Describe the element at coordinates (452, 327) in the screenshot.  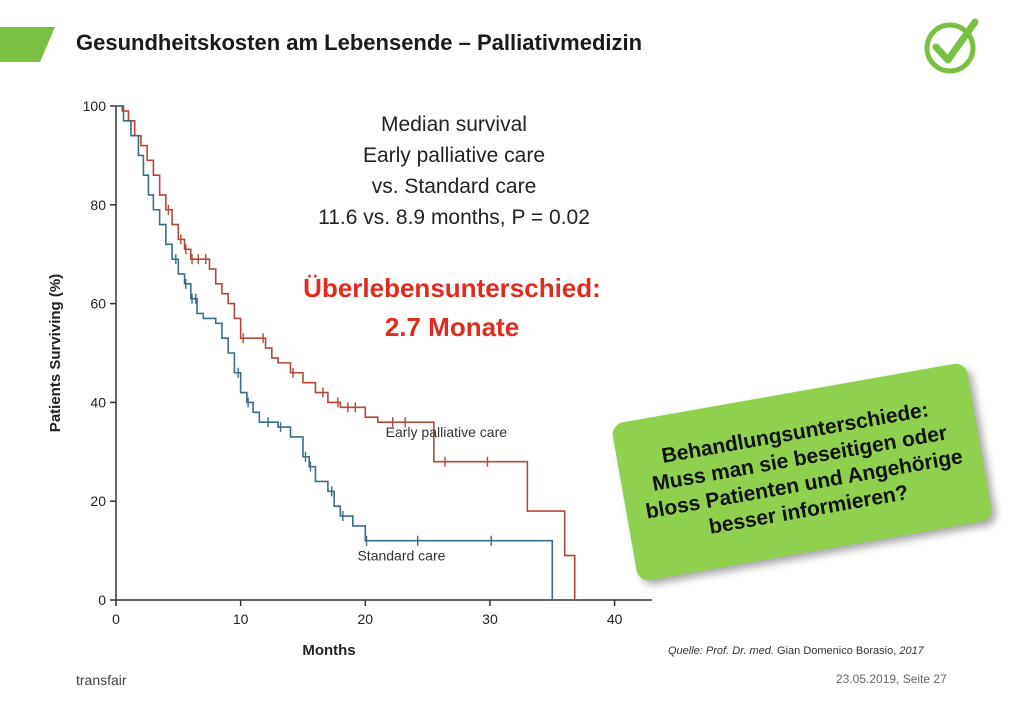
I see `highlight-line: 2.7 Monate` at that location.